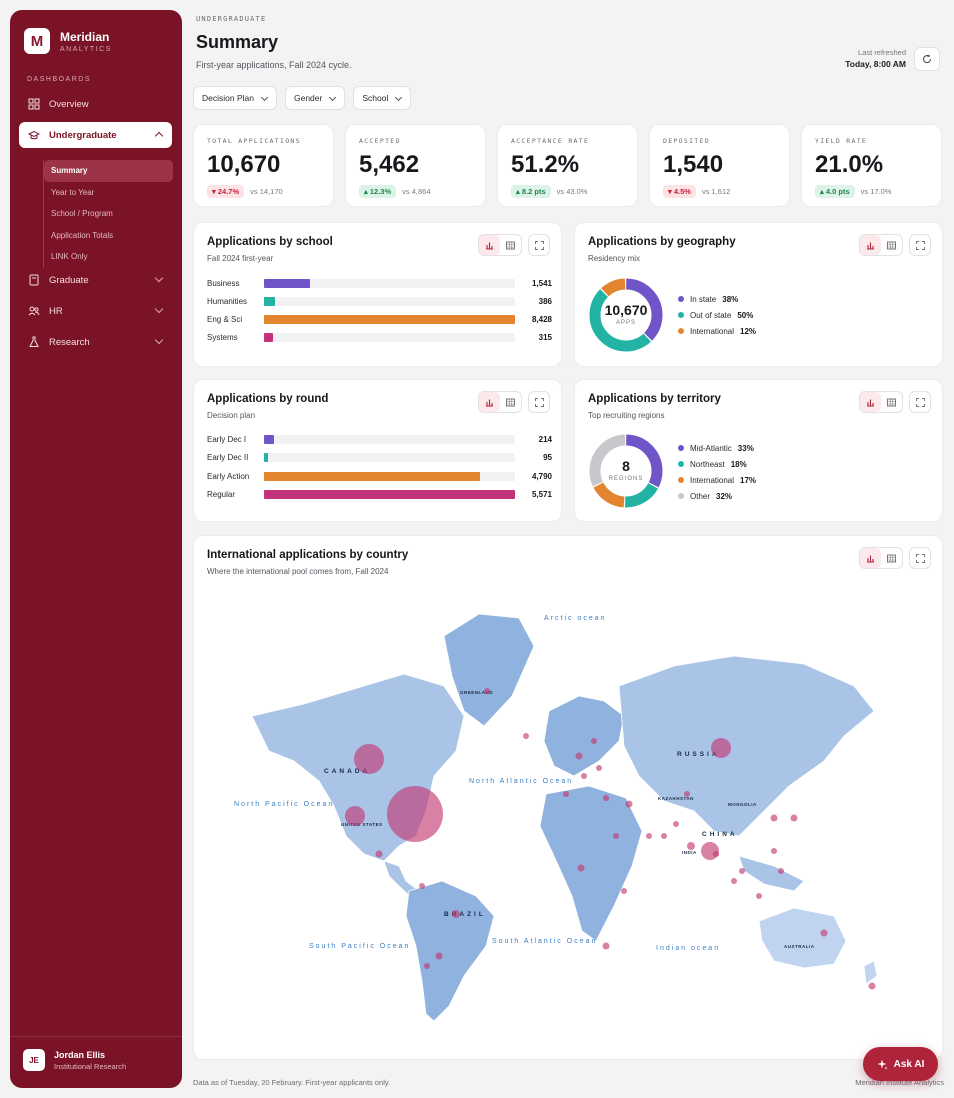  I want to click on bar-label: Early Action, so click(228, 476).